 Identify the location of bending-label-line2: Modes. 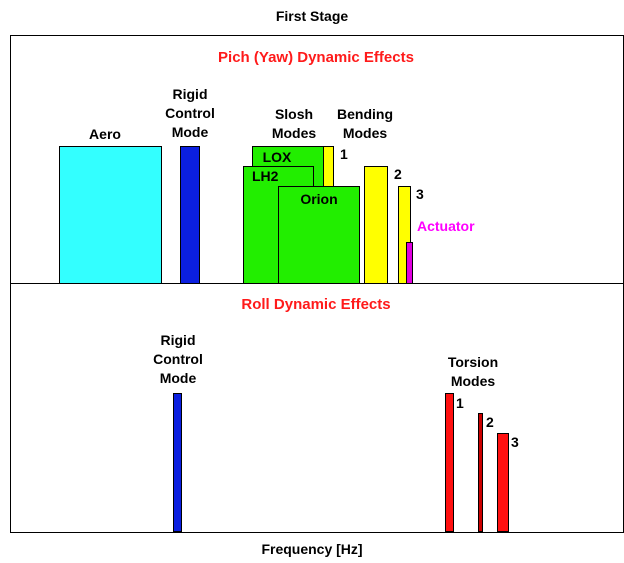
(365, 133).